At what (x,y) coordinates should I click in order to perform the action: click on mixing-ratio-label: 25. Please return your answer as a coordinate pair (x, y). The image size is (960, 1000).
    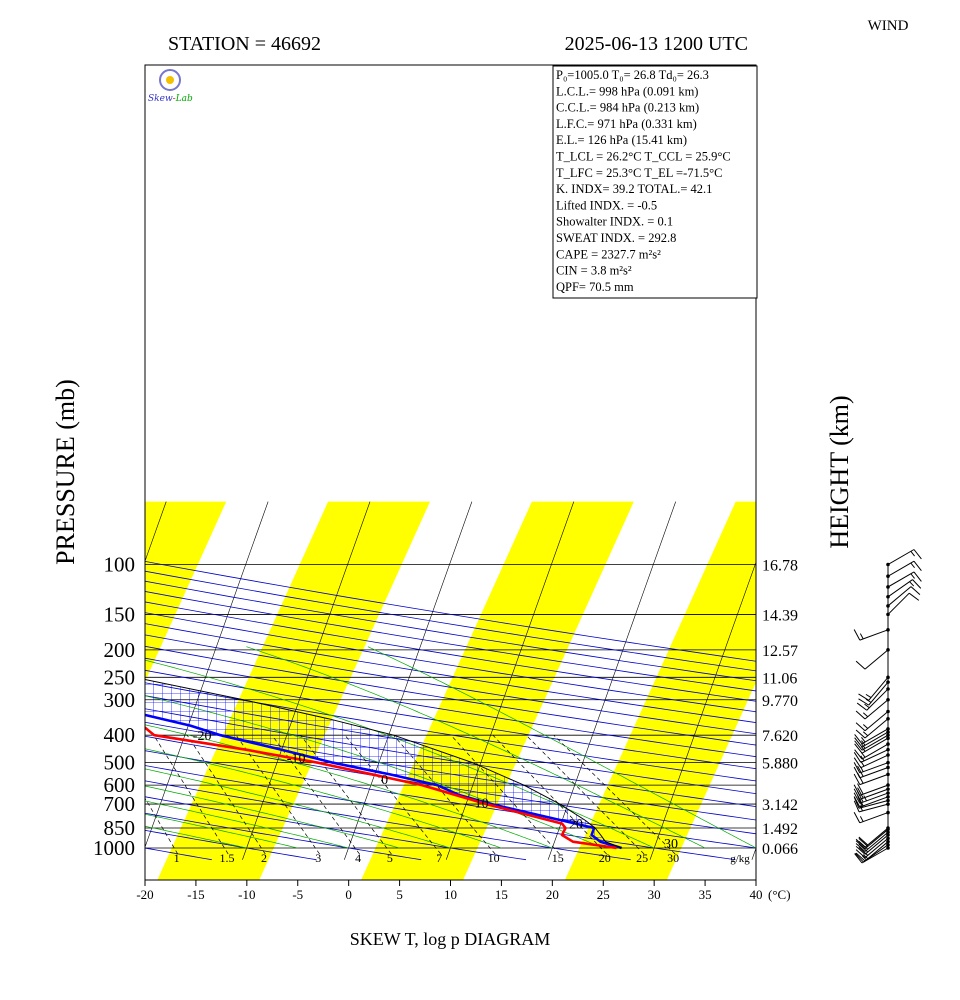
    Looking at the image, I should click on (642, 858).